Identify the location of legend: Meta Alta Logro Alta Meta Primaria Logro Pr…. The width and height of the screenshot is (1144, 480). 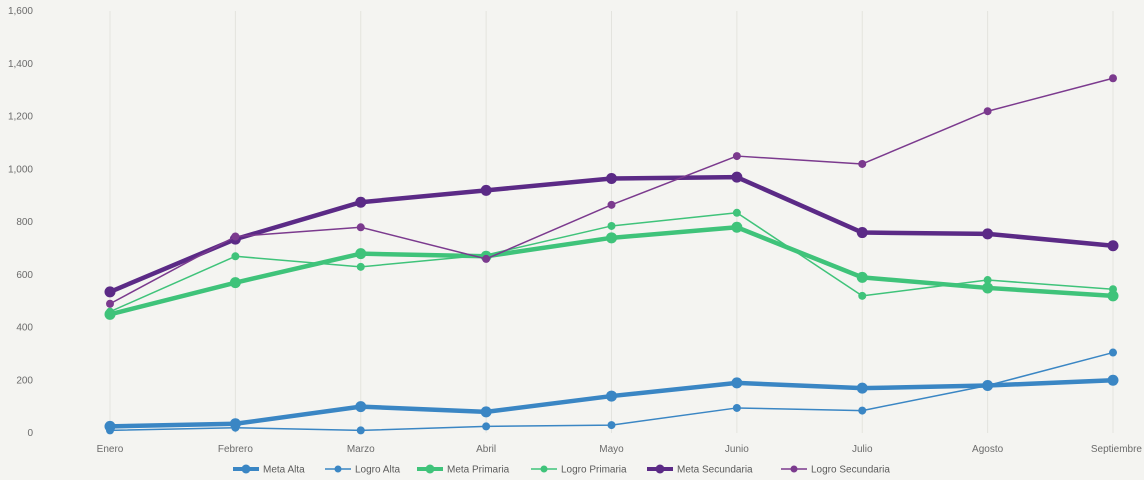
(561, 470).